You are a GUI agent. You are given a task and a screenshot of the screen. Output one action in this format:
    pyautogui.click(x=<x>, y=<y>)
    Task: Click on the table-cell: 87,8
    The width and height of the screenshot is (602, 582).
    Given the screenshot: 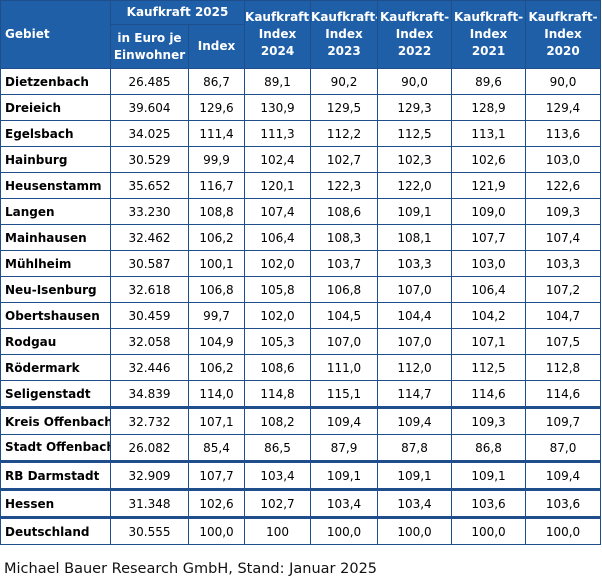 What is the action you would take?
    pyautogui.click(x=415, y=448)
    